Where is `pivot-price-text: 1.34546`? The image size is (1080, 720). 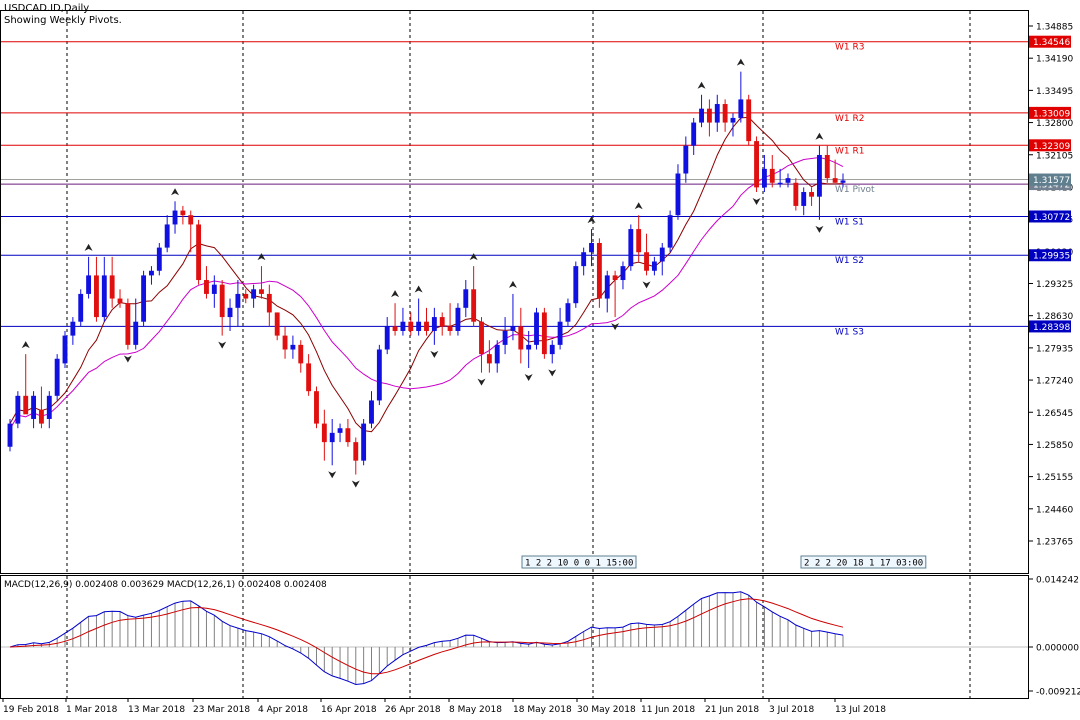
pivot-price-text: 1.34546 is located at coordinates (1051, 43).